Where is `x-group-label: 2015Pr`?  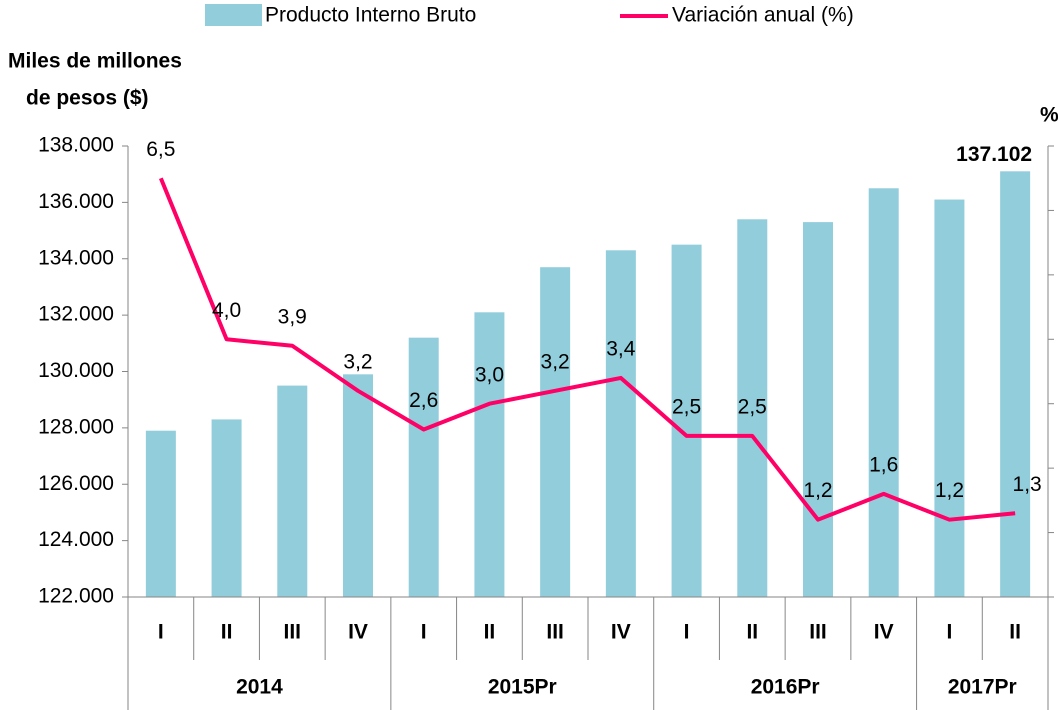 x-group-label: 2015Pr is located at coordinates (522, 687).